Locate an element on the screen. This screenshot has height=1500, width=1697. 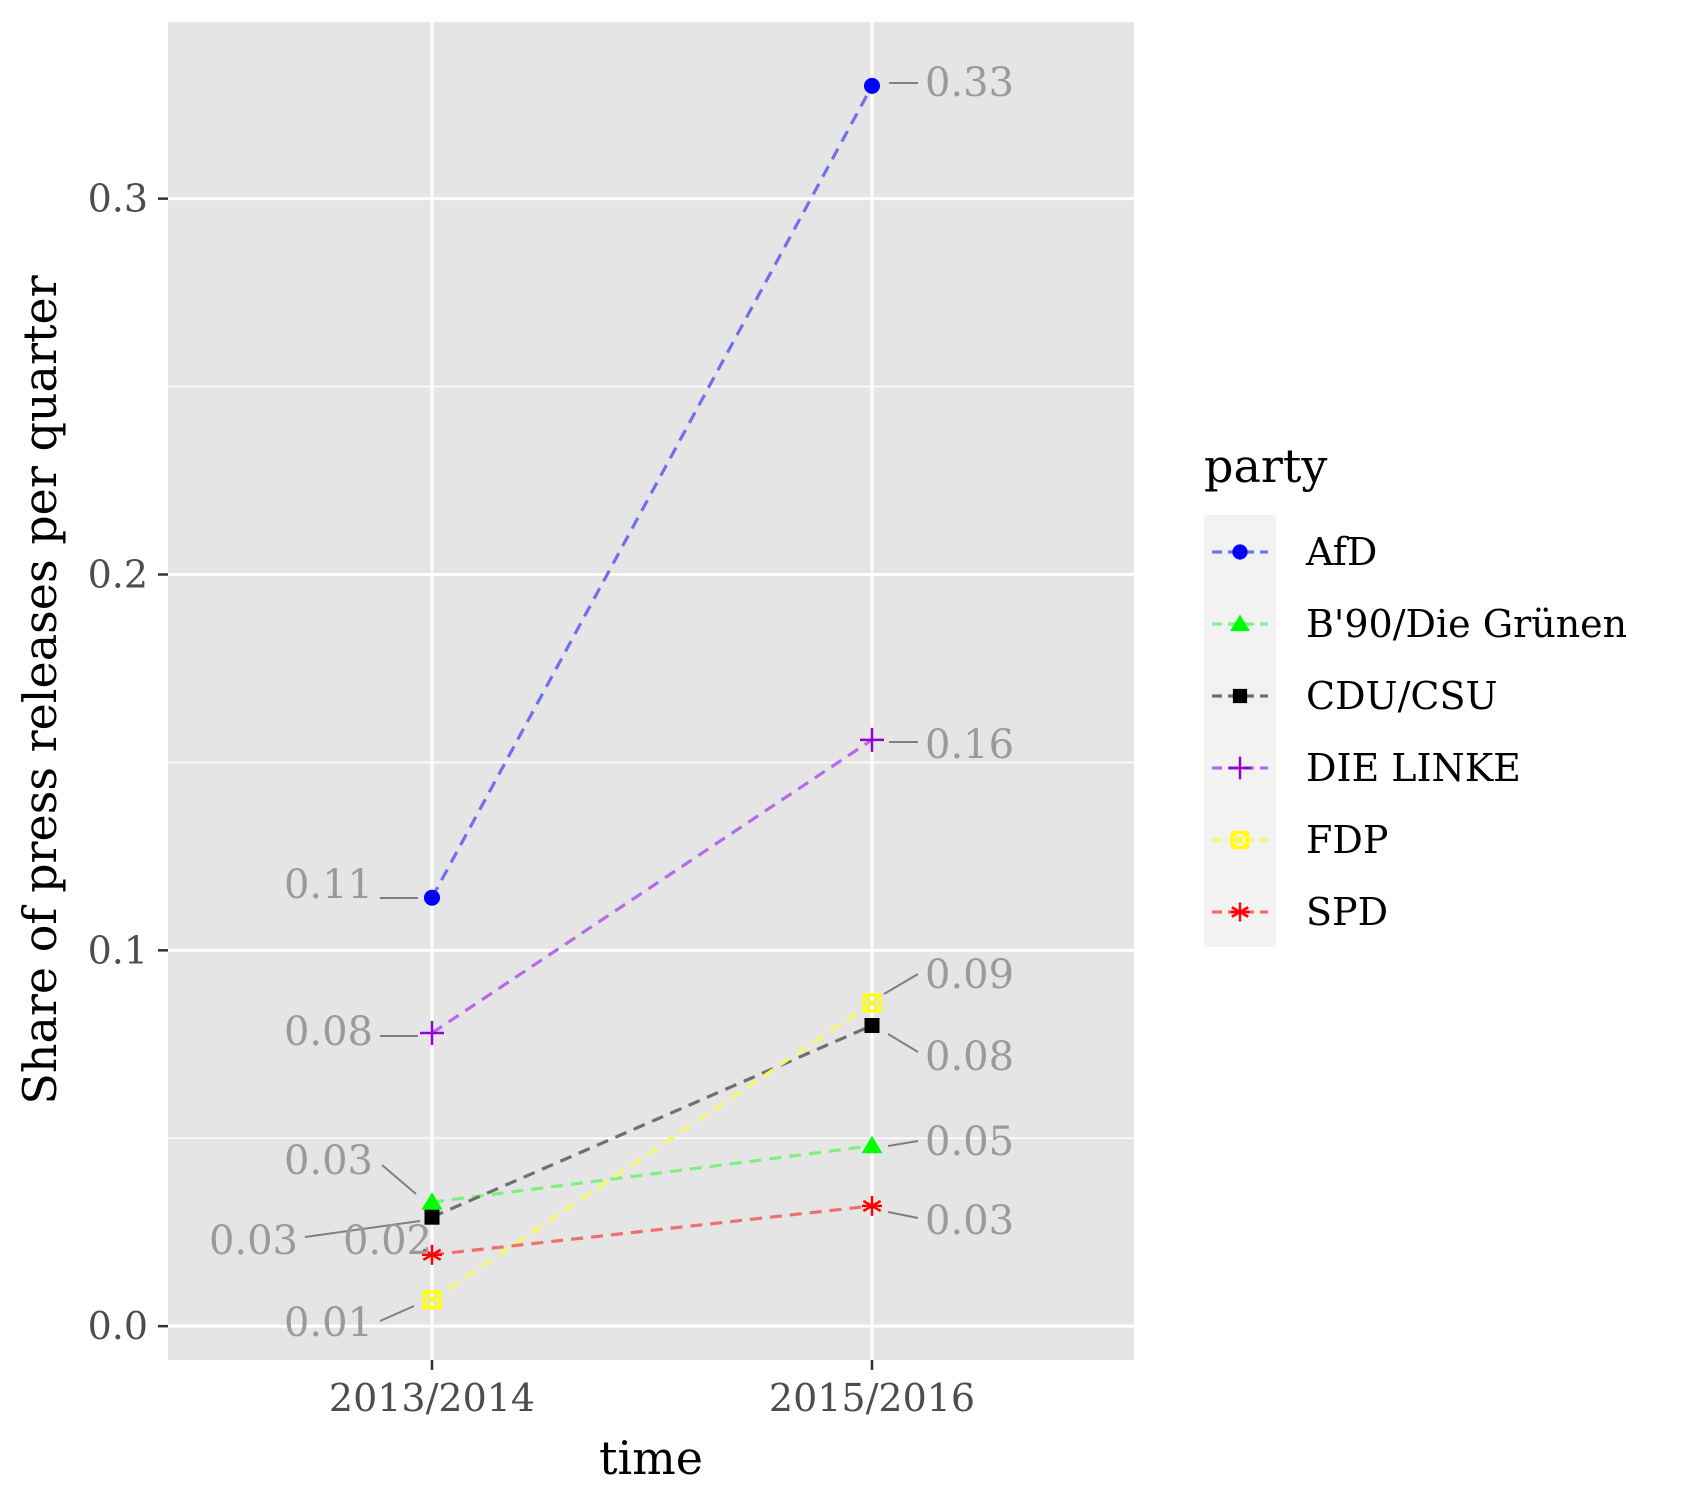
y-axis-title: Share of press releases per quarter is located at coordinates (40, 689).